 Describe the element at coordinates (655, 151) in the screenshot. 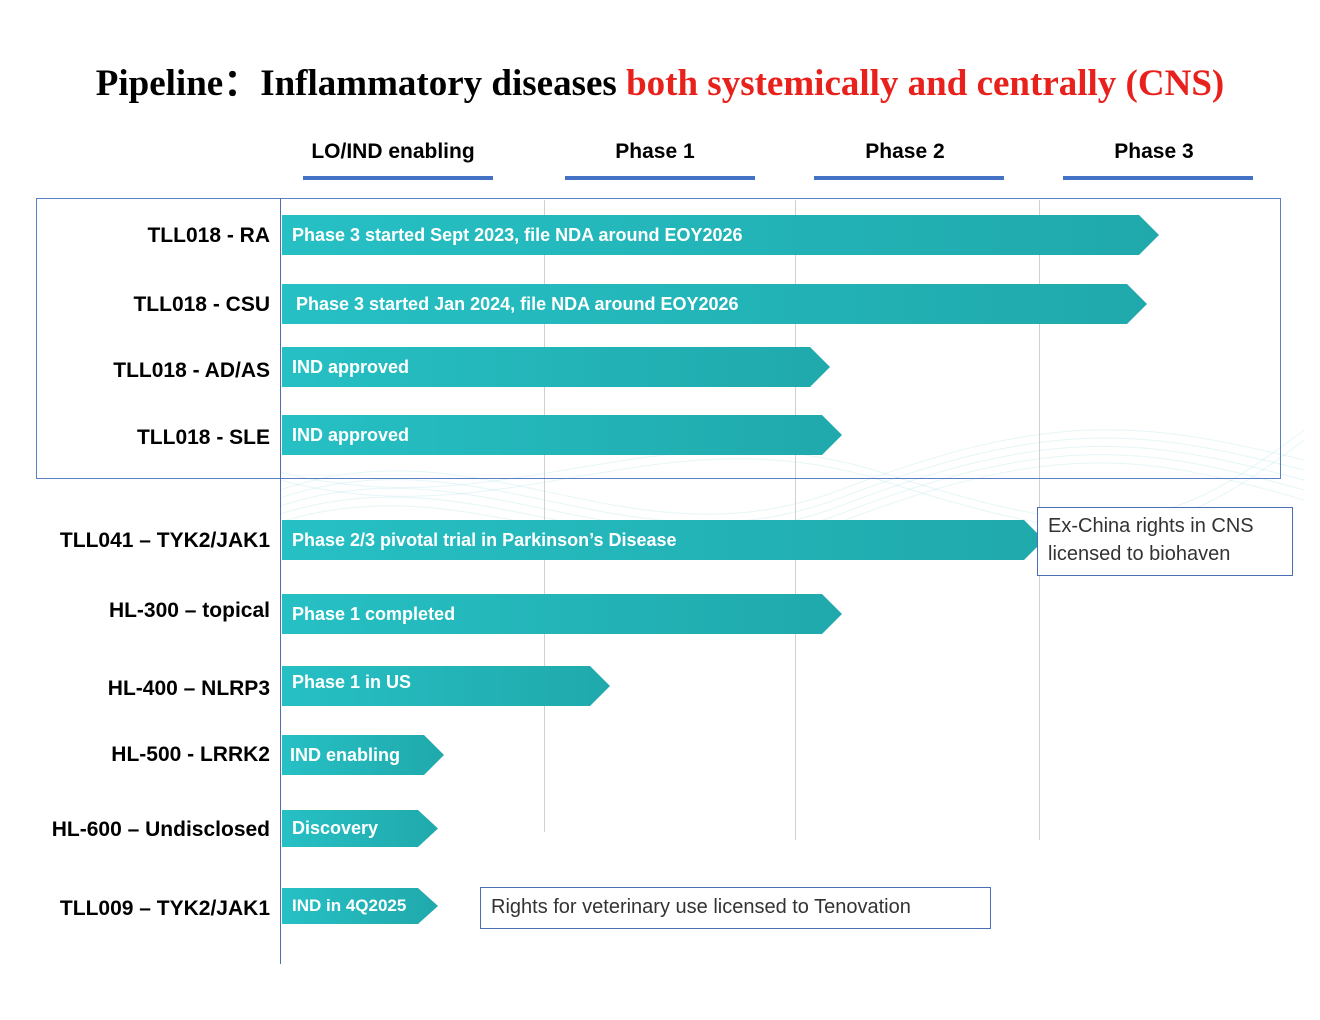

I see `phase-header-phase1: Phase 1` at that location.